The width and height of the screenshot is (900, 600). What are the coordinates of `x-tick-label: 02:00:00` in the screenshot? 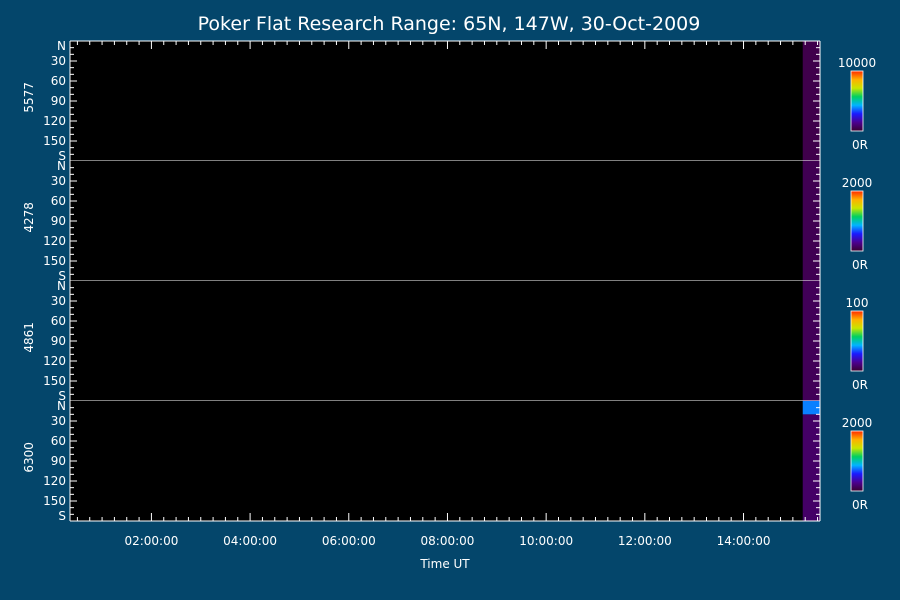 It's located at (151, 541).